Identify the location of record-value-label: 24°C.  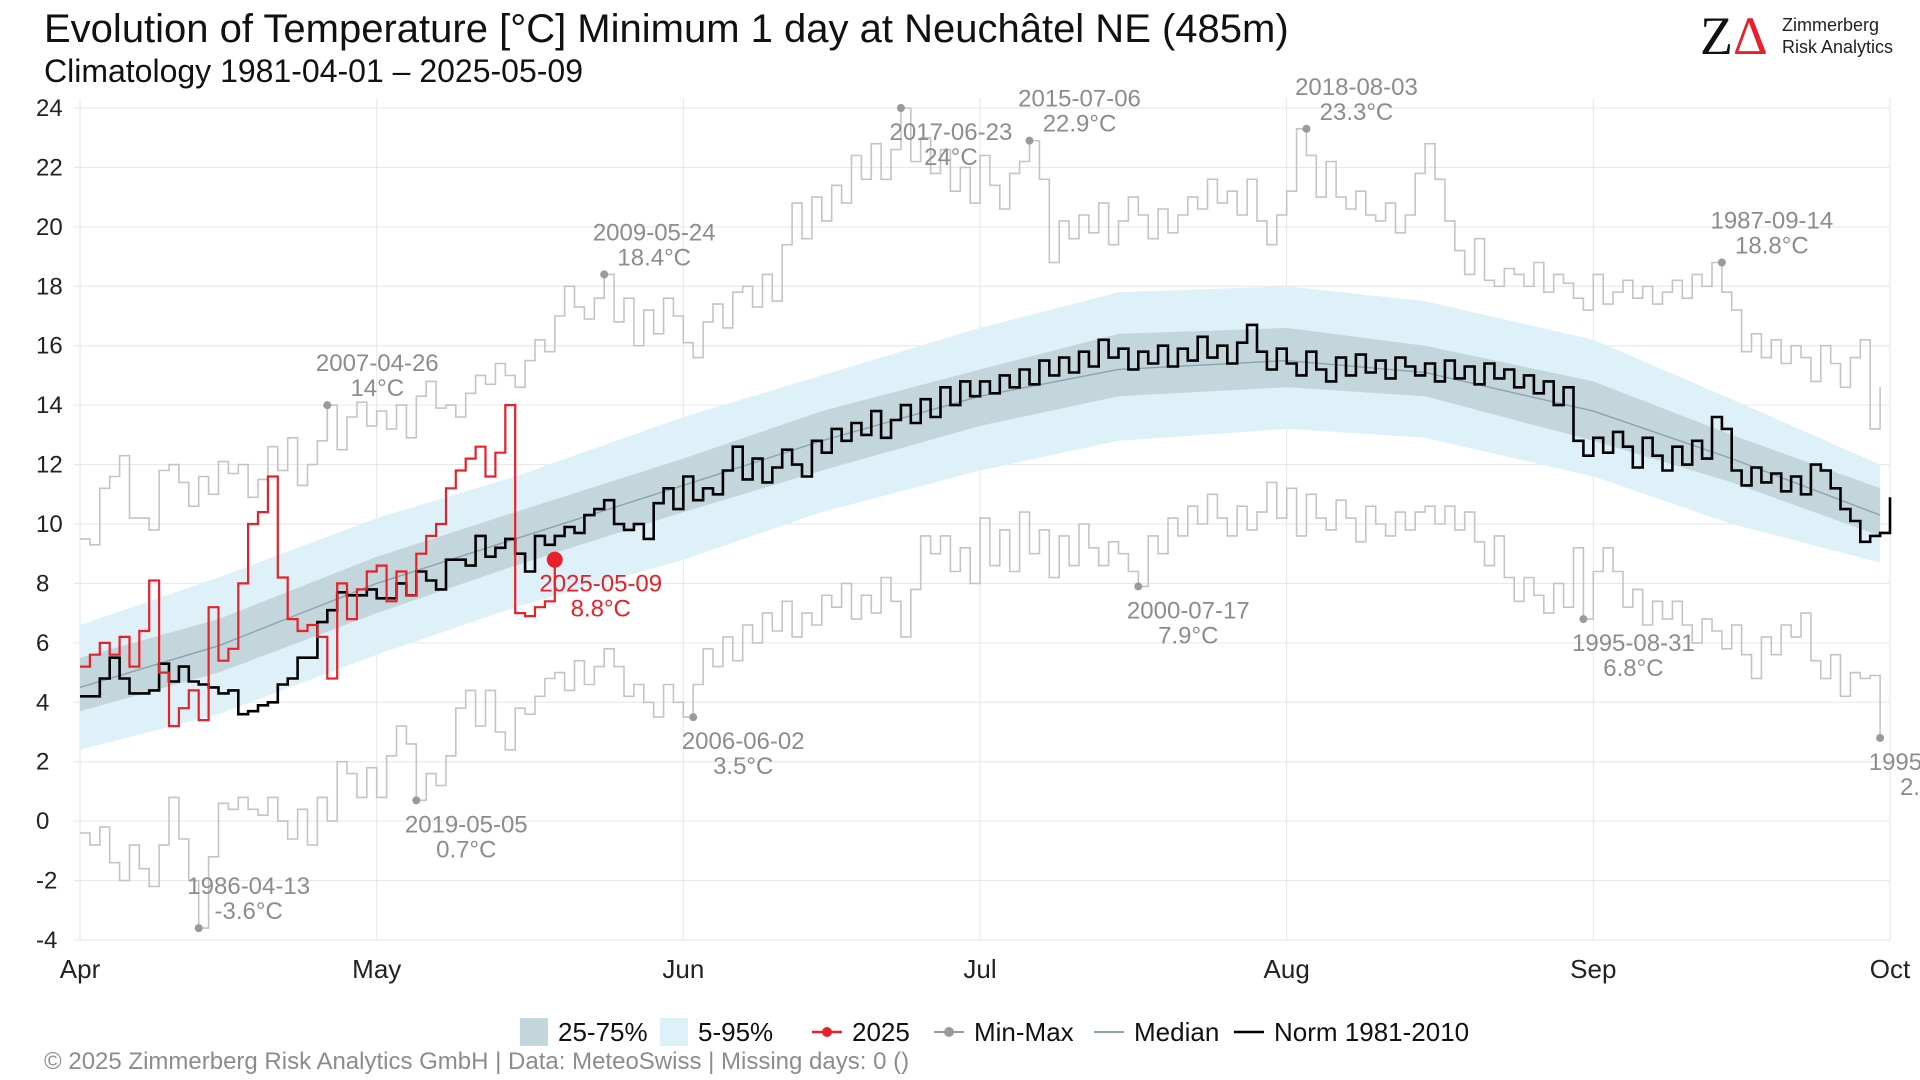
(951, 157).